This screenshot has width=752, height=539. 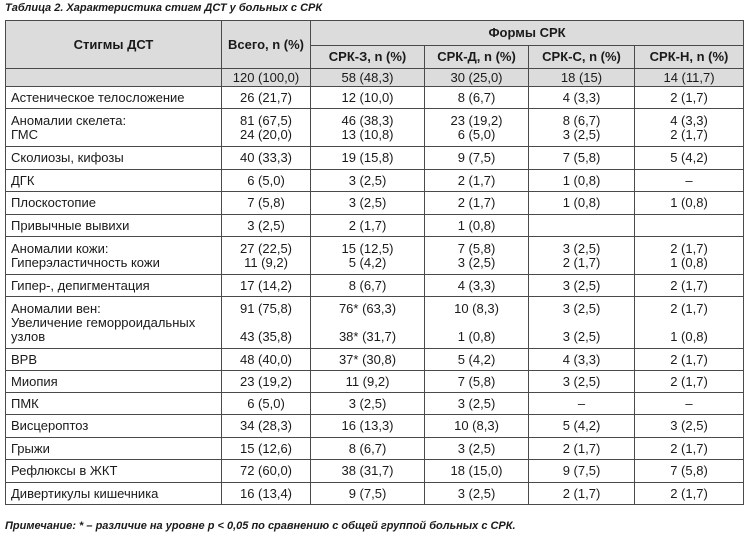 What do you see at coordinates (476, 57) in the screenshot?
I see `header-srk-d: СРК-Д, n (%)` at bounding box center [476, 57].